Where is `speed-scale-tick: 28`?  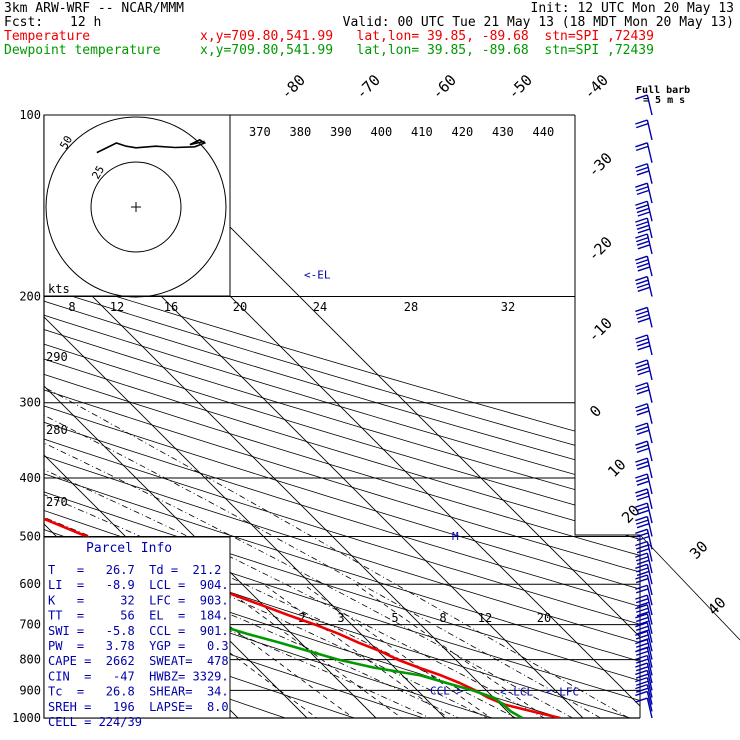
speed-scale-tick: 28 is located at coordinates (411, 307).